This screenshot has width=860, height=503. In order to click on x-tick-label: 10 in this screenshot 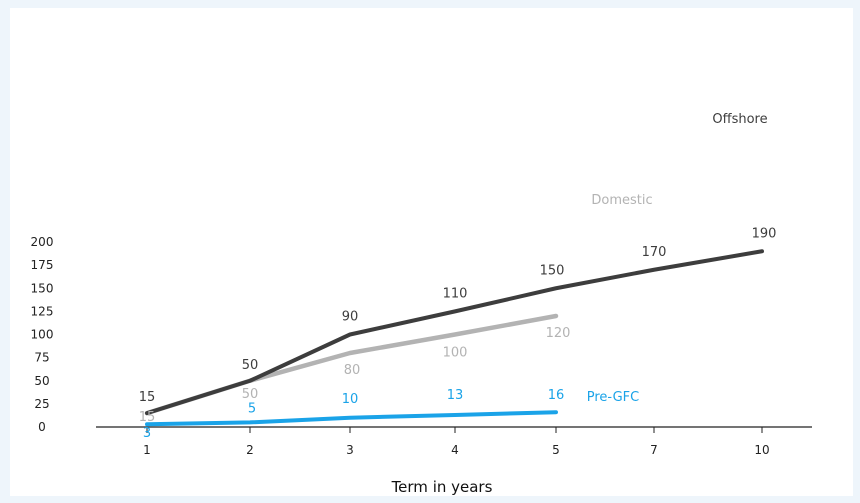, I will do `click(761, 450)`.